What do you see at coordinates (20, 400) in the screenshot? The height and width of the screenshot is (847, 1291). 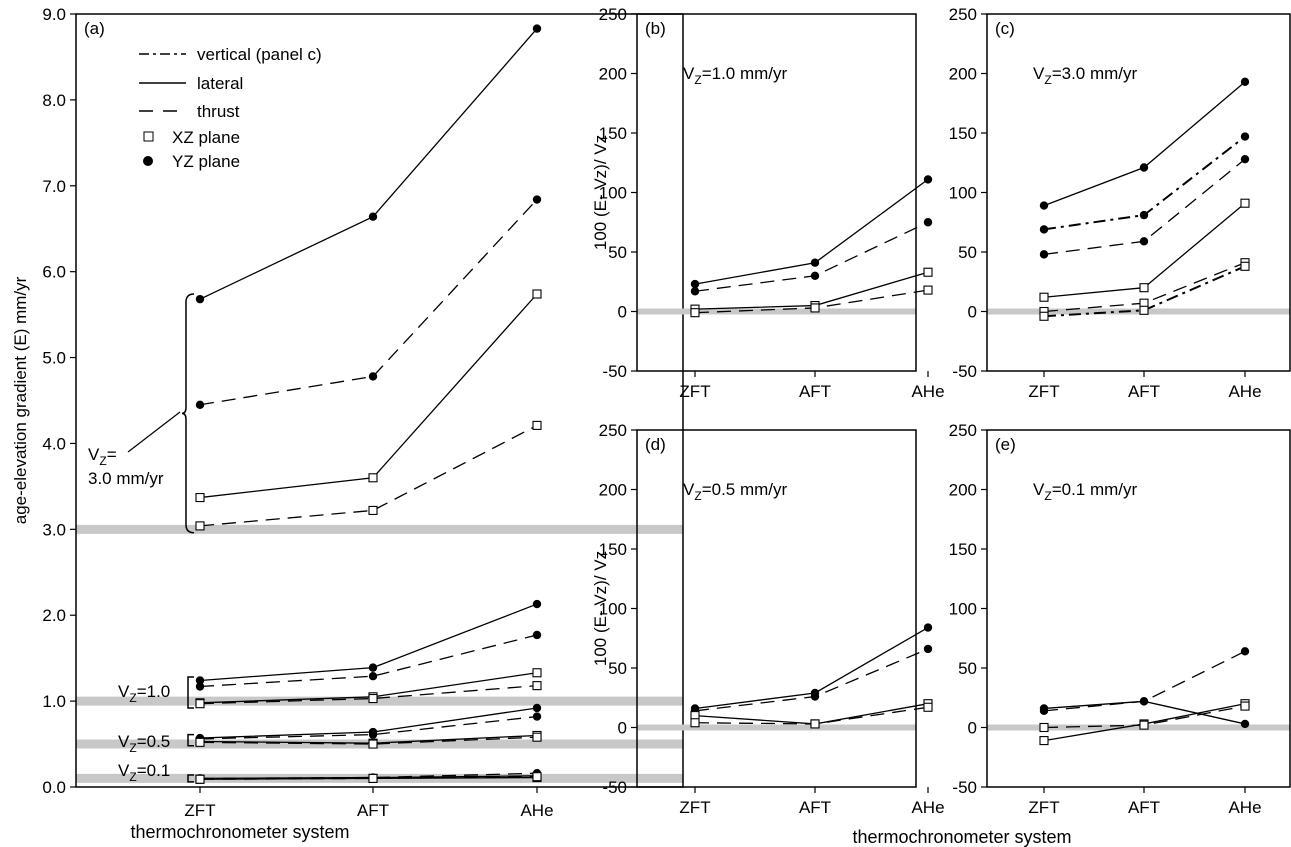 I see `y-axis-label: age-elevation gradient (E) mm/yr` at bounding box center [20, 400].